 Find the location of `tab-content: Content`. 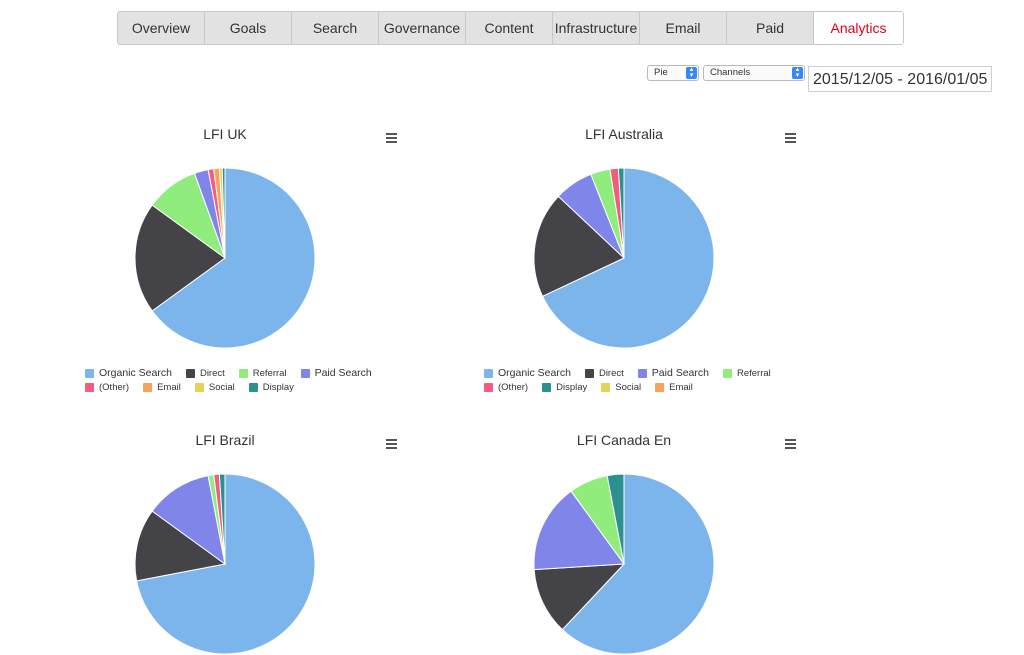

tab-content: Content is located at coordinates (509, 28).